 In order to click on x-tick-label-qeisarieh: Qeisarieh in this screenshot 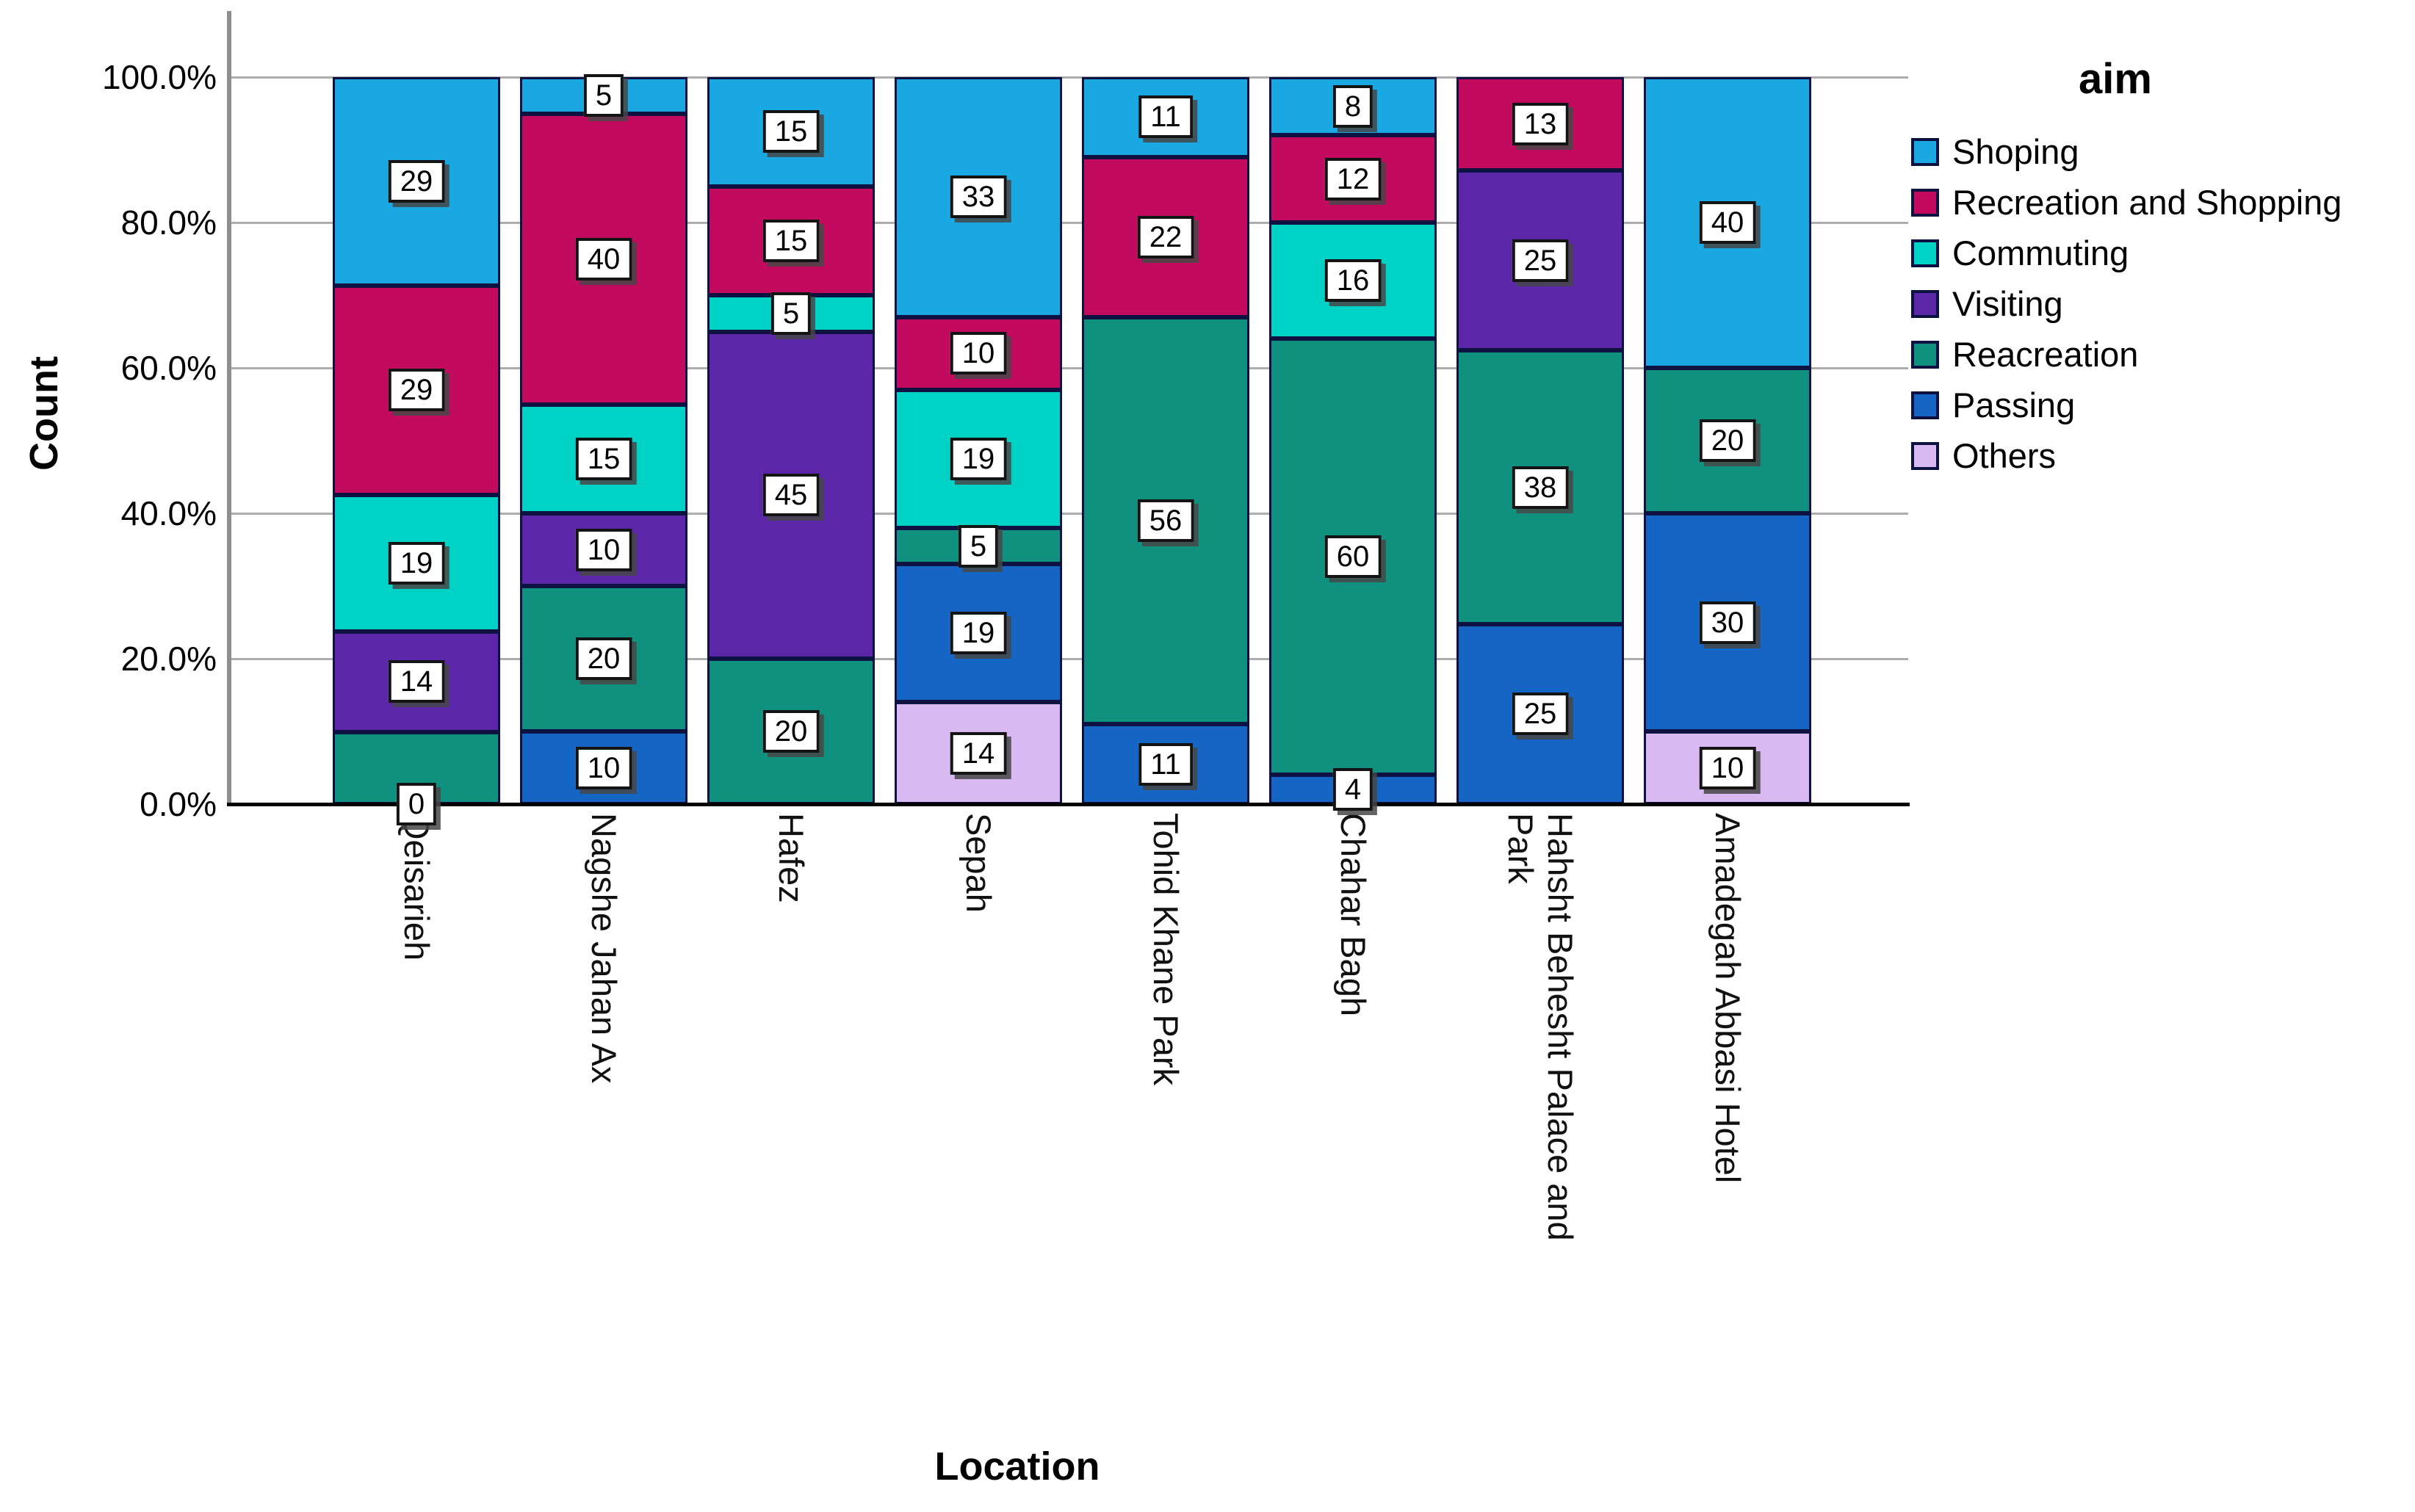, I will do `click(416, 887)`.